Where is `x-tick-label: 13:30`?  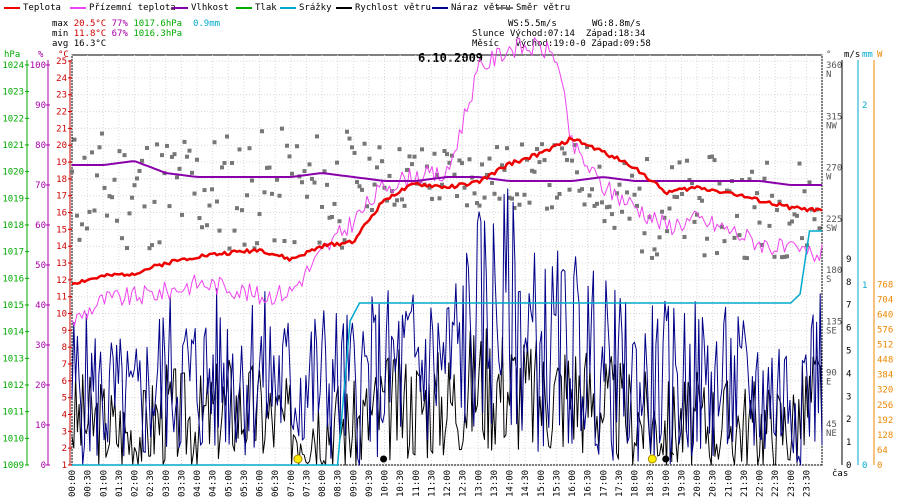 x-tick-label: 13:30 is located at coordinates (495, 483).